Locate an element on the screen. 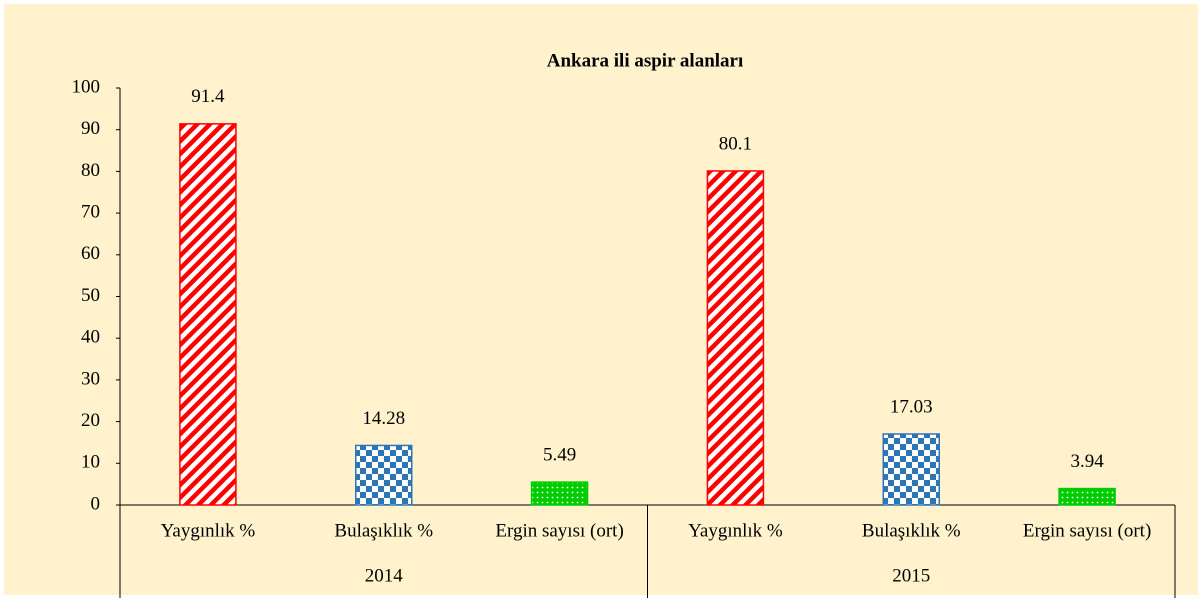 This screenshot has width=1202, height=599. y-tick-label: 10 is located at coordinates (90, 462).